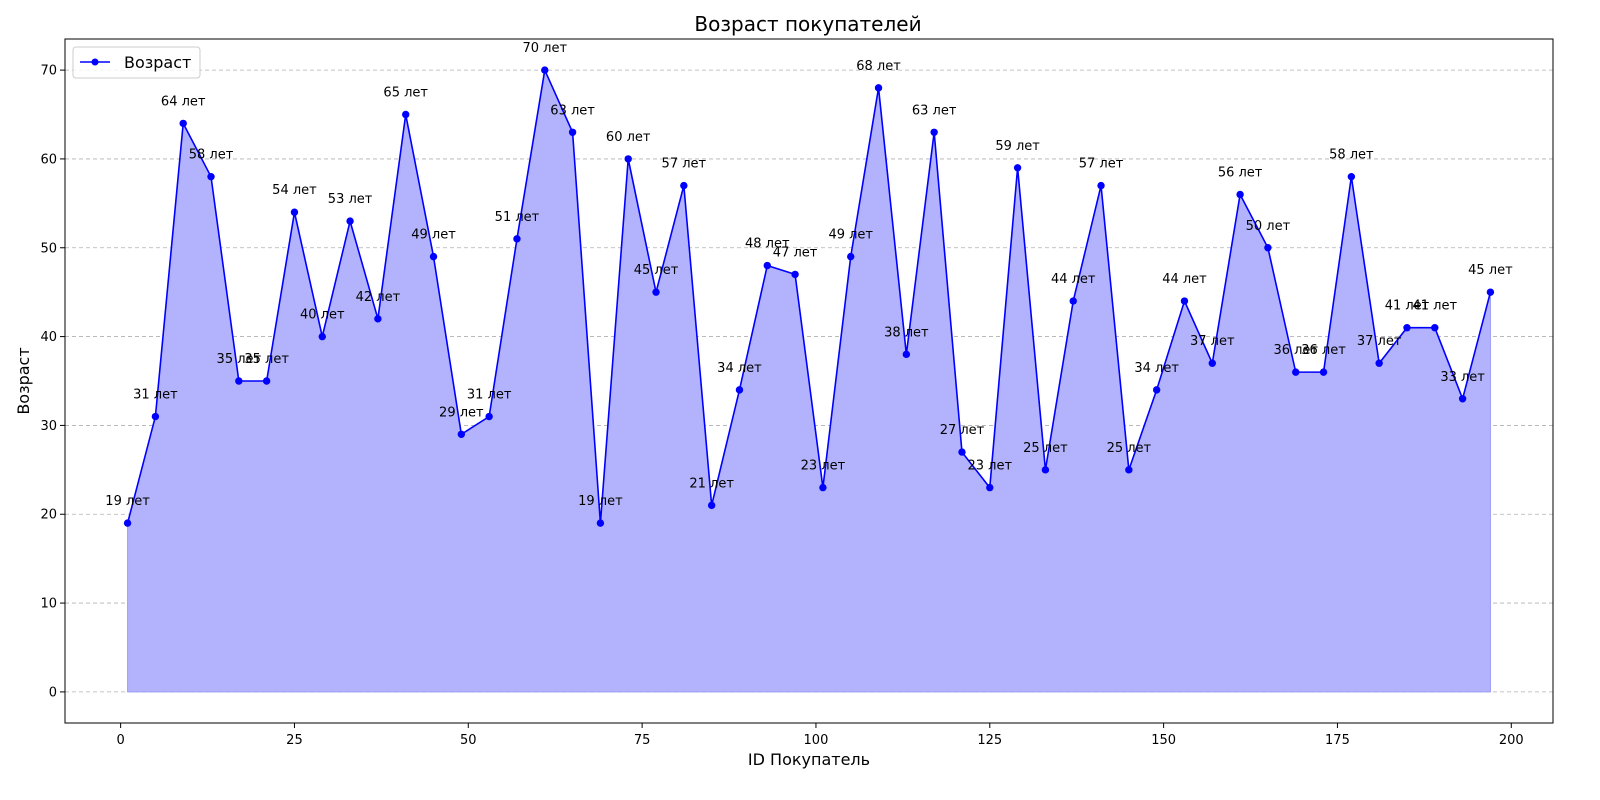 The width and height of the screenshot is (1600, 800). What do you see at coordinates (572, 110) in the screenshot?
I see `data-label: 63 лет` at bounding box center [572, 110].